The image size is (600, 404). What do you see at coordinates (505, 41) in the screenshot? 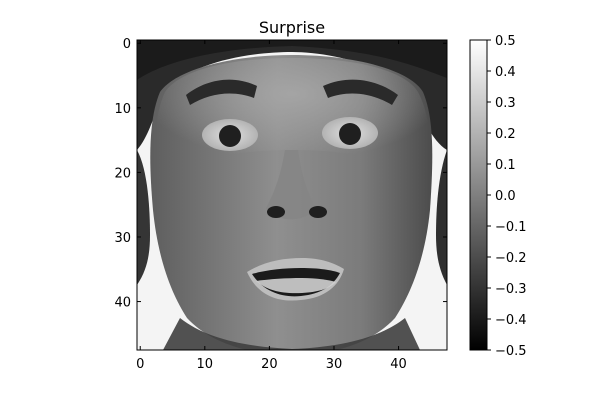
I see `colorbar-tick-label: 0.5` at bounding box center [505, 41].